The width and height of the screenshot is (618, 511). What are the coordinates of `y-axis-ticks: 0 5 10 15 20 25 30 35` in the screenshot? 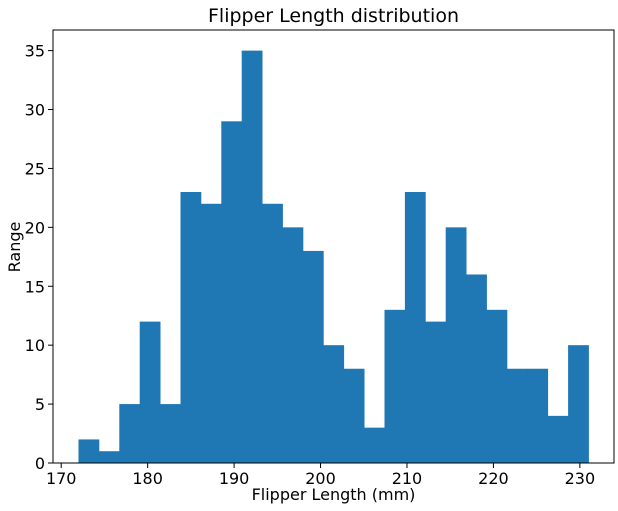 It's located at (39, 257).